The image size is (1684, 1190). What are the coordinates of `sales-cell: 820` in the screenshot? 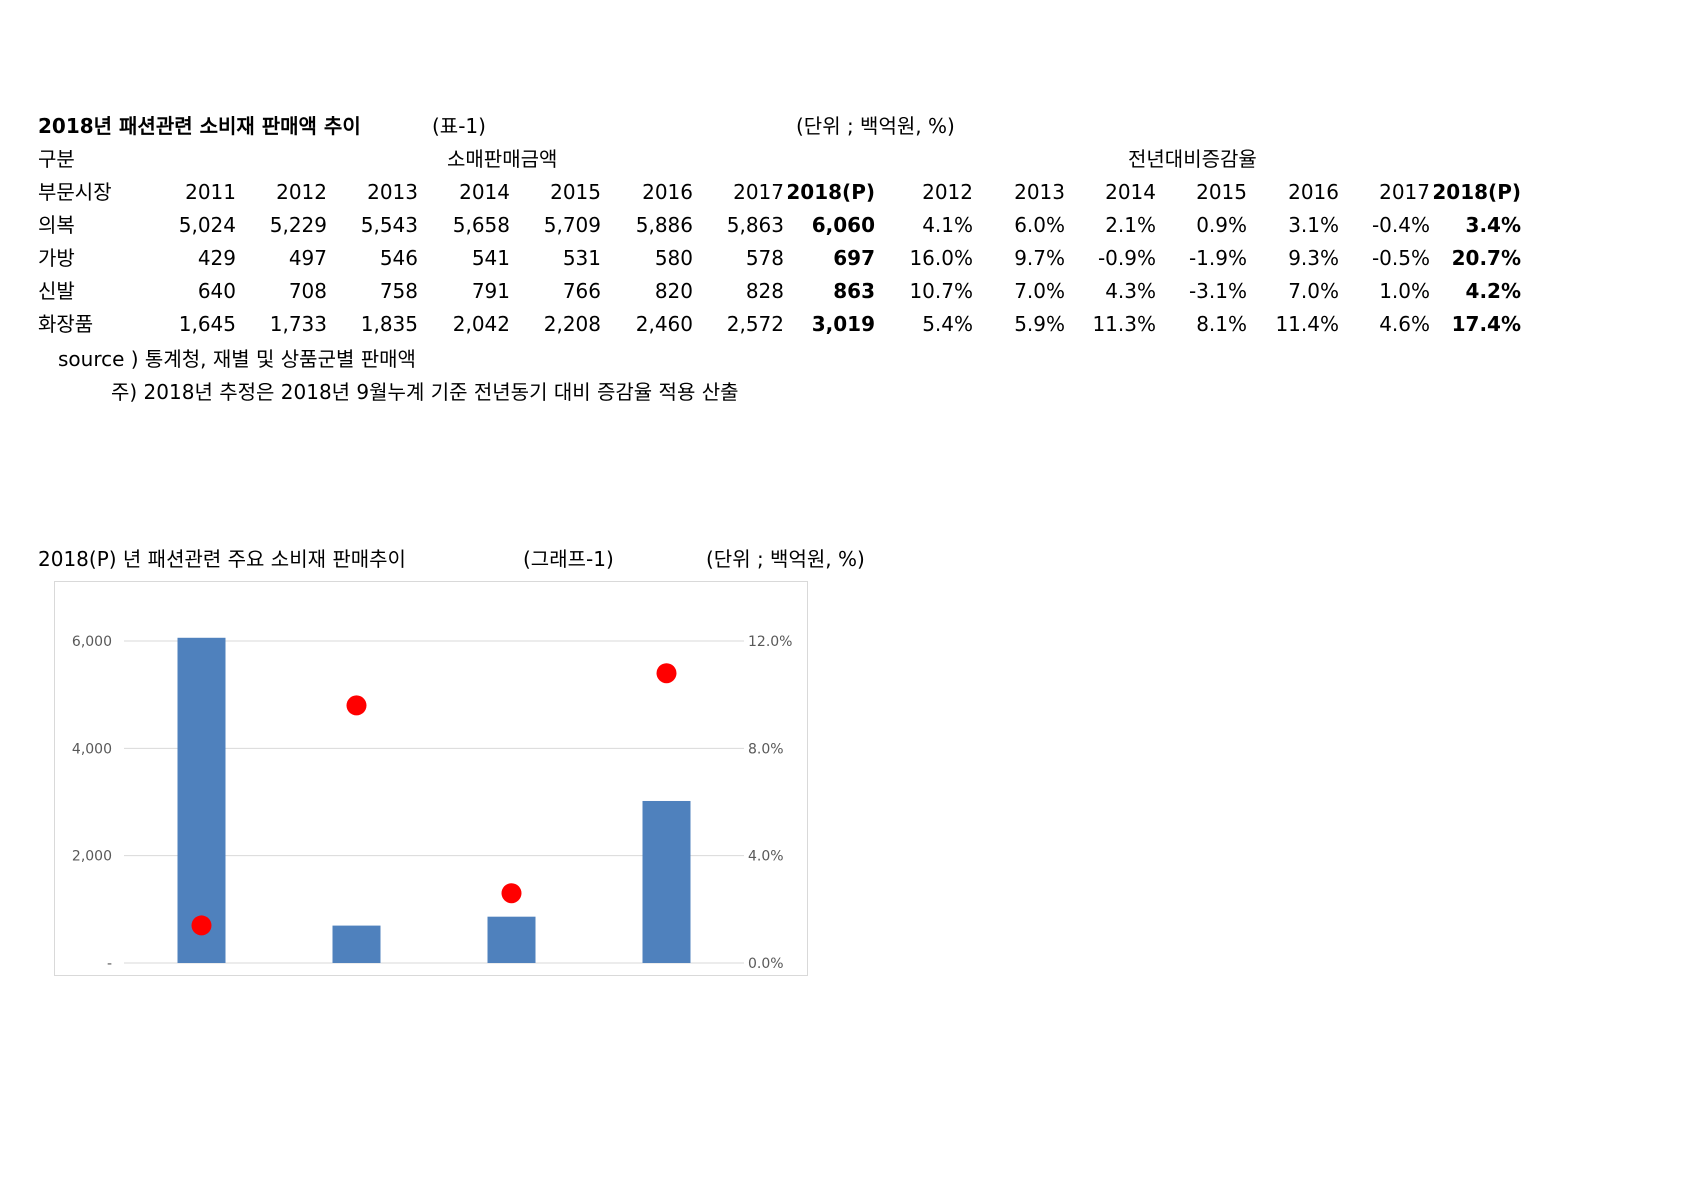 It's located at (673, 291).